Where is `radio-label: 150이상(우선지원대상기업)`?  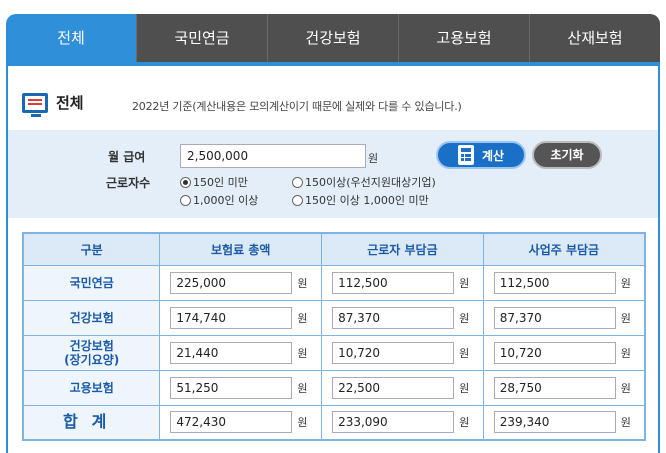
radio-label: 150이상(우선지원대상기업) is located at coordinates (370, 182).